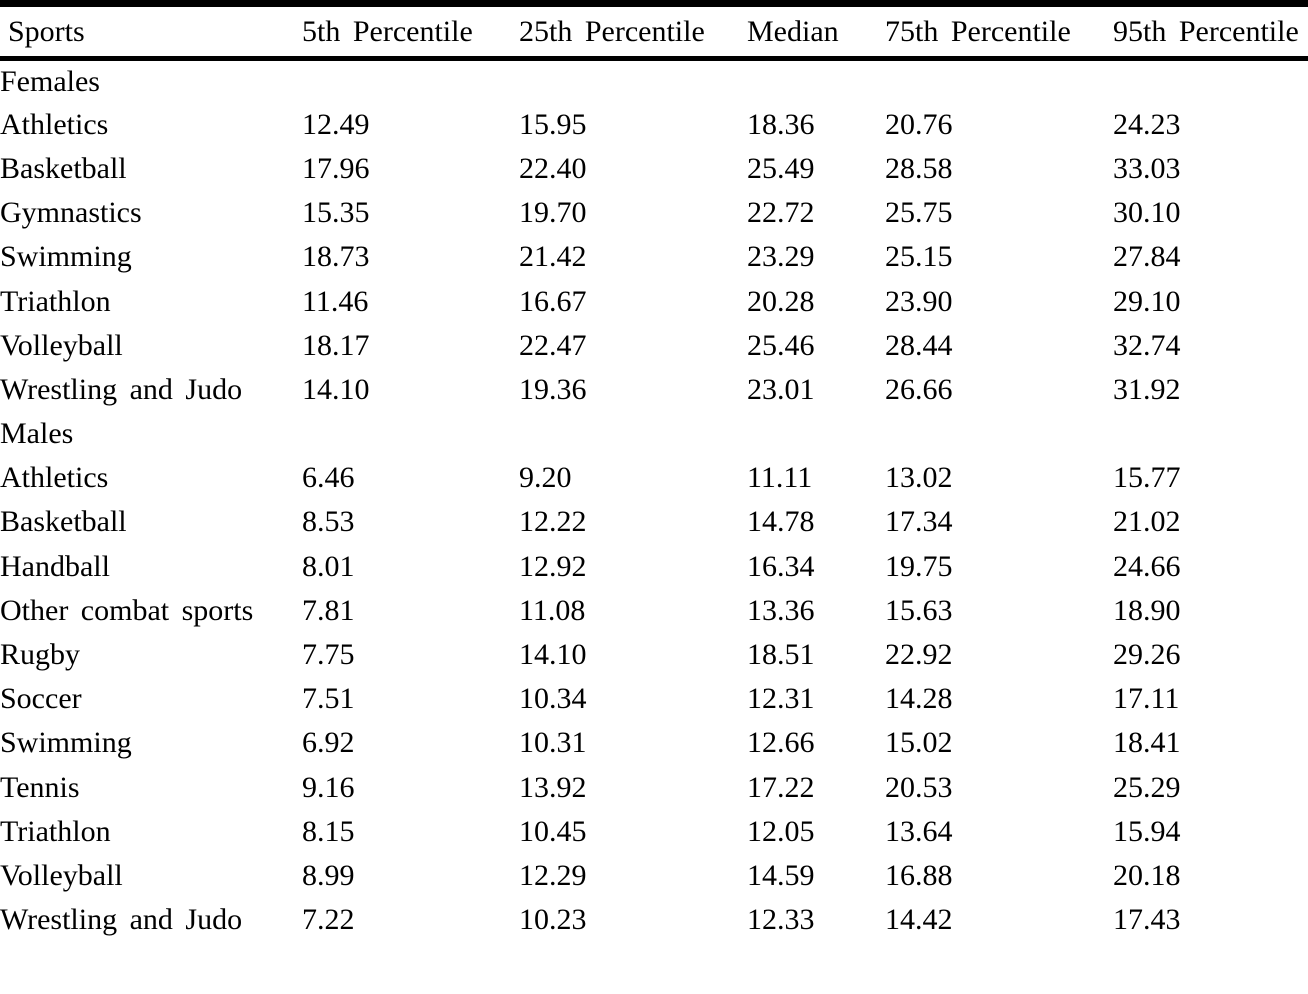  I want to click on value-cell: 15.95, so click(553, 124).